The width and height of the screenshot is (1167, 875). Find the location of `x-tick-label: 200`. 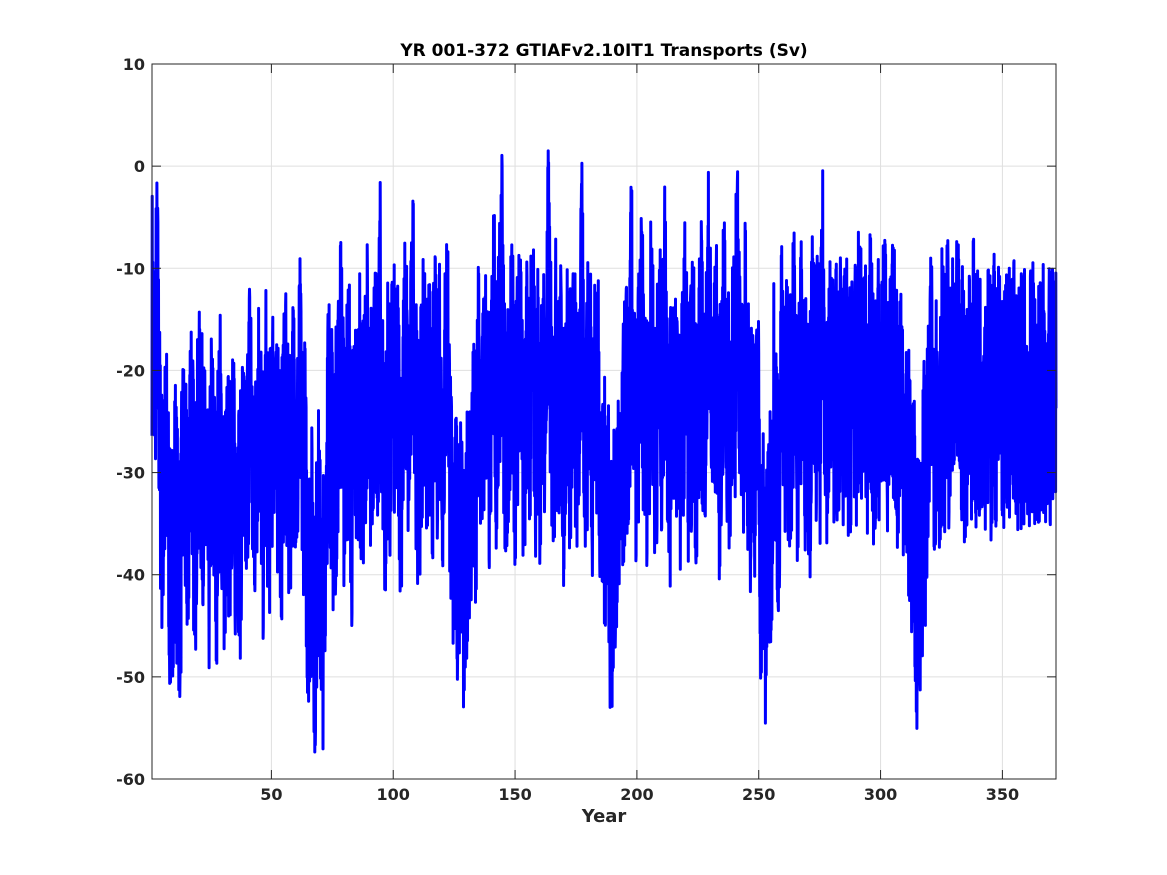

x-tick-label: 200 is located at coordinates (636, 794).